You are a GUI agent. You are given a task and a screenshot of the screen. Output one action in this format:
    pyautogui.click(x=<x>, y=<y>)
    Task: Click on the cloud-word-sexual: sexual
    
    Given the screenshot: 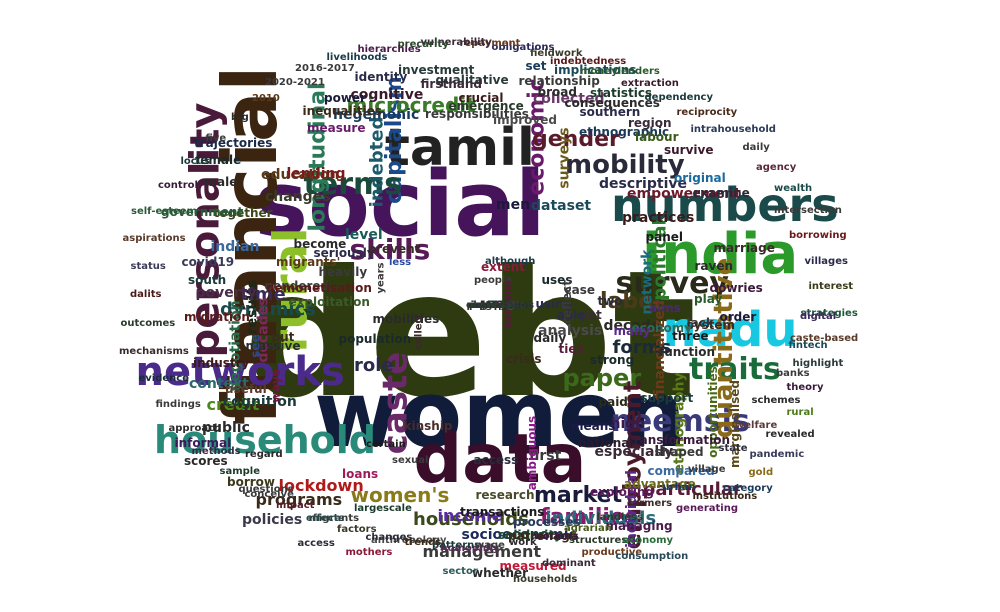 What is the action you would take?
    pyautogui.click(x=410, y=460)
    